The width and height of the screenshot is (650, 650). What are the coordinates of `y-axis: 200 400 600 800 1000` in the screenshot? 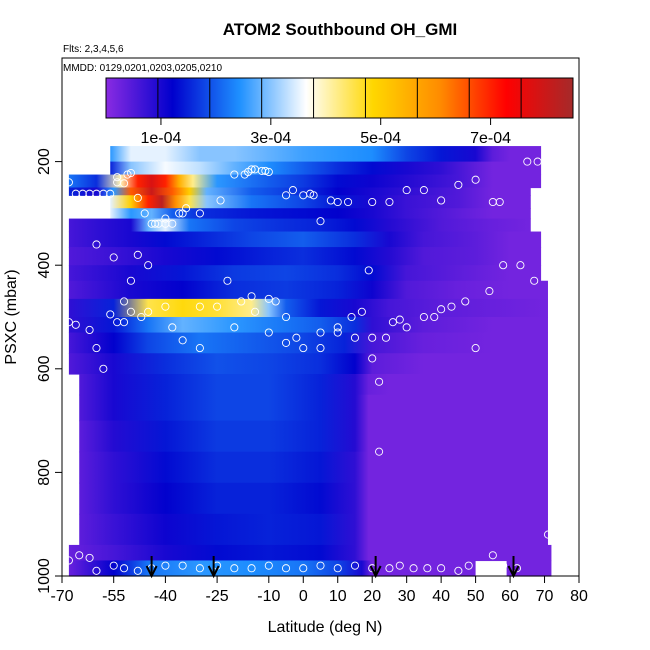 It's located at (49, 371).